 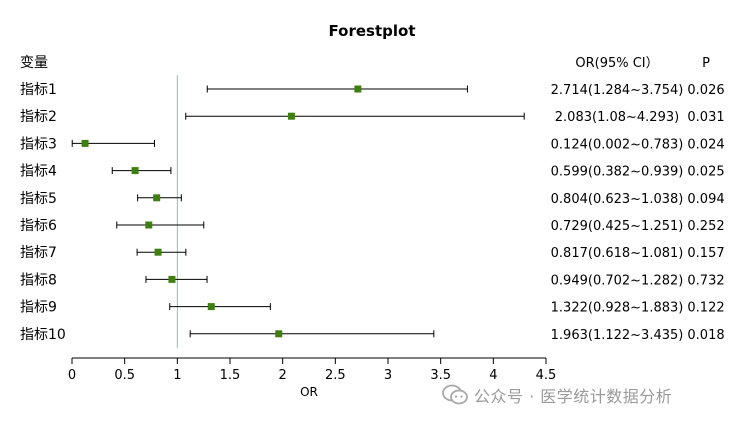 I want to click on forest-row: 指标3 0.124(0.002~0.783) 0.024, so click(x=372, y=144).